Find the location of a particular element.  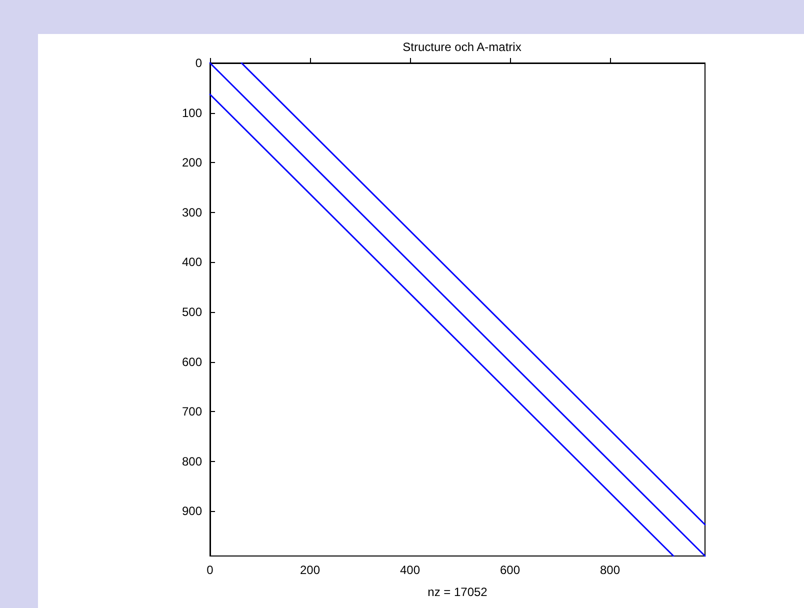

x-tick-label: 0 is located at coordinates (210, 570).